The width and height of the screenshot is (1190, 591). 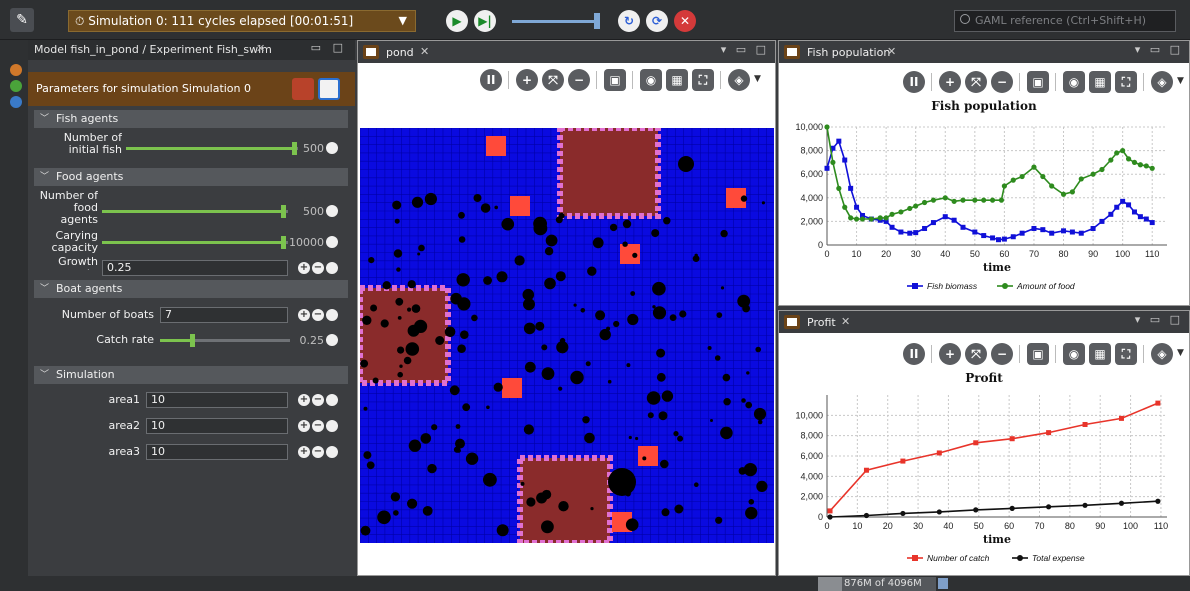 I want to click on area1-input: 10, so click(x=217, y=400).